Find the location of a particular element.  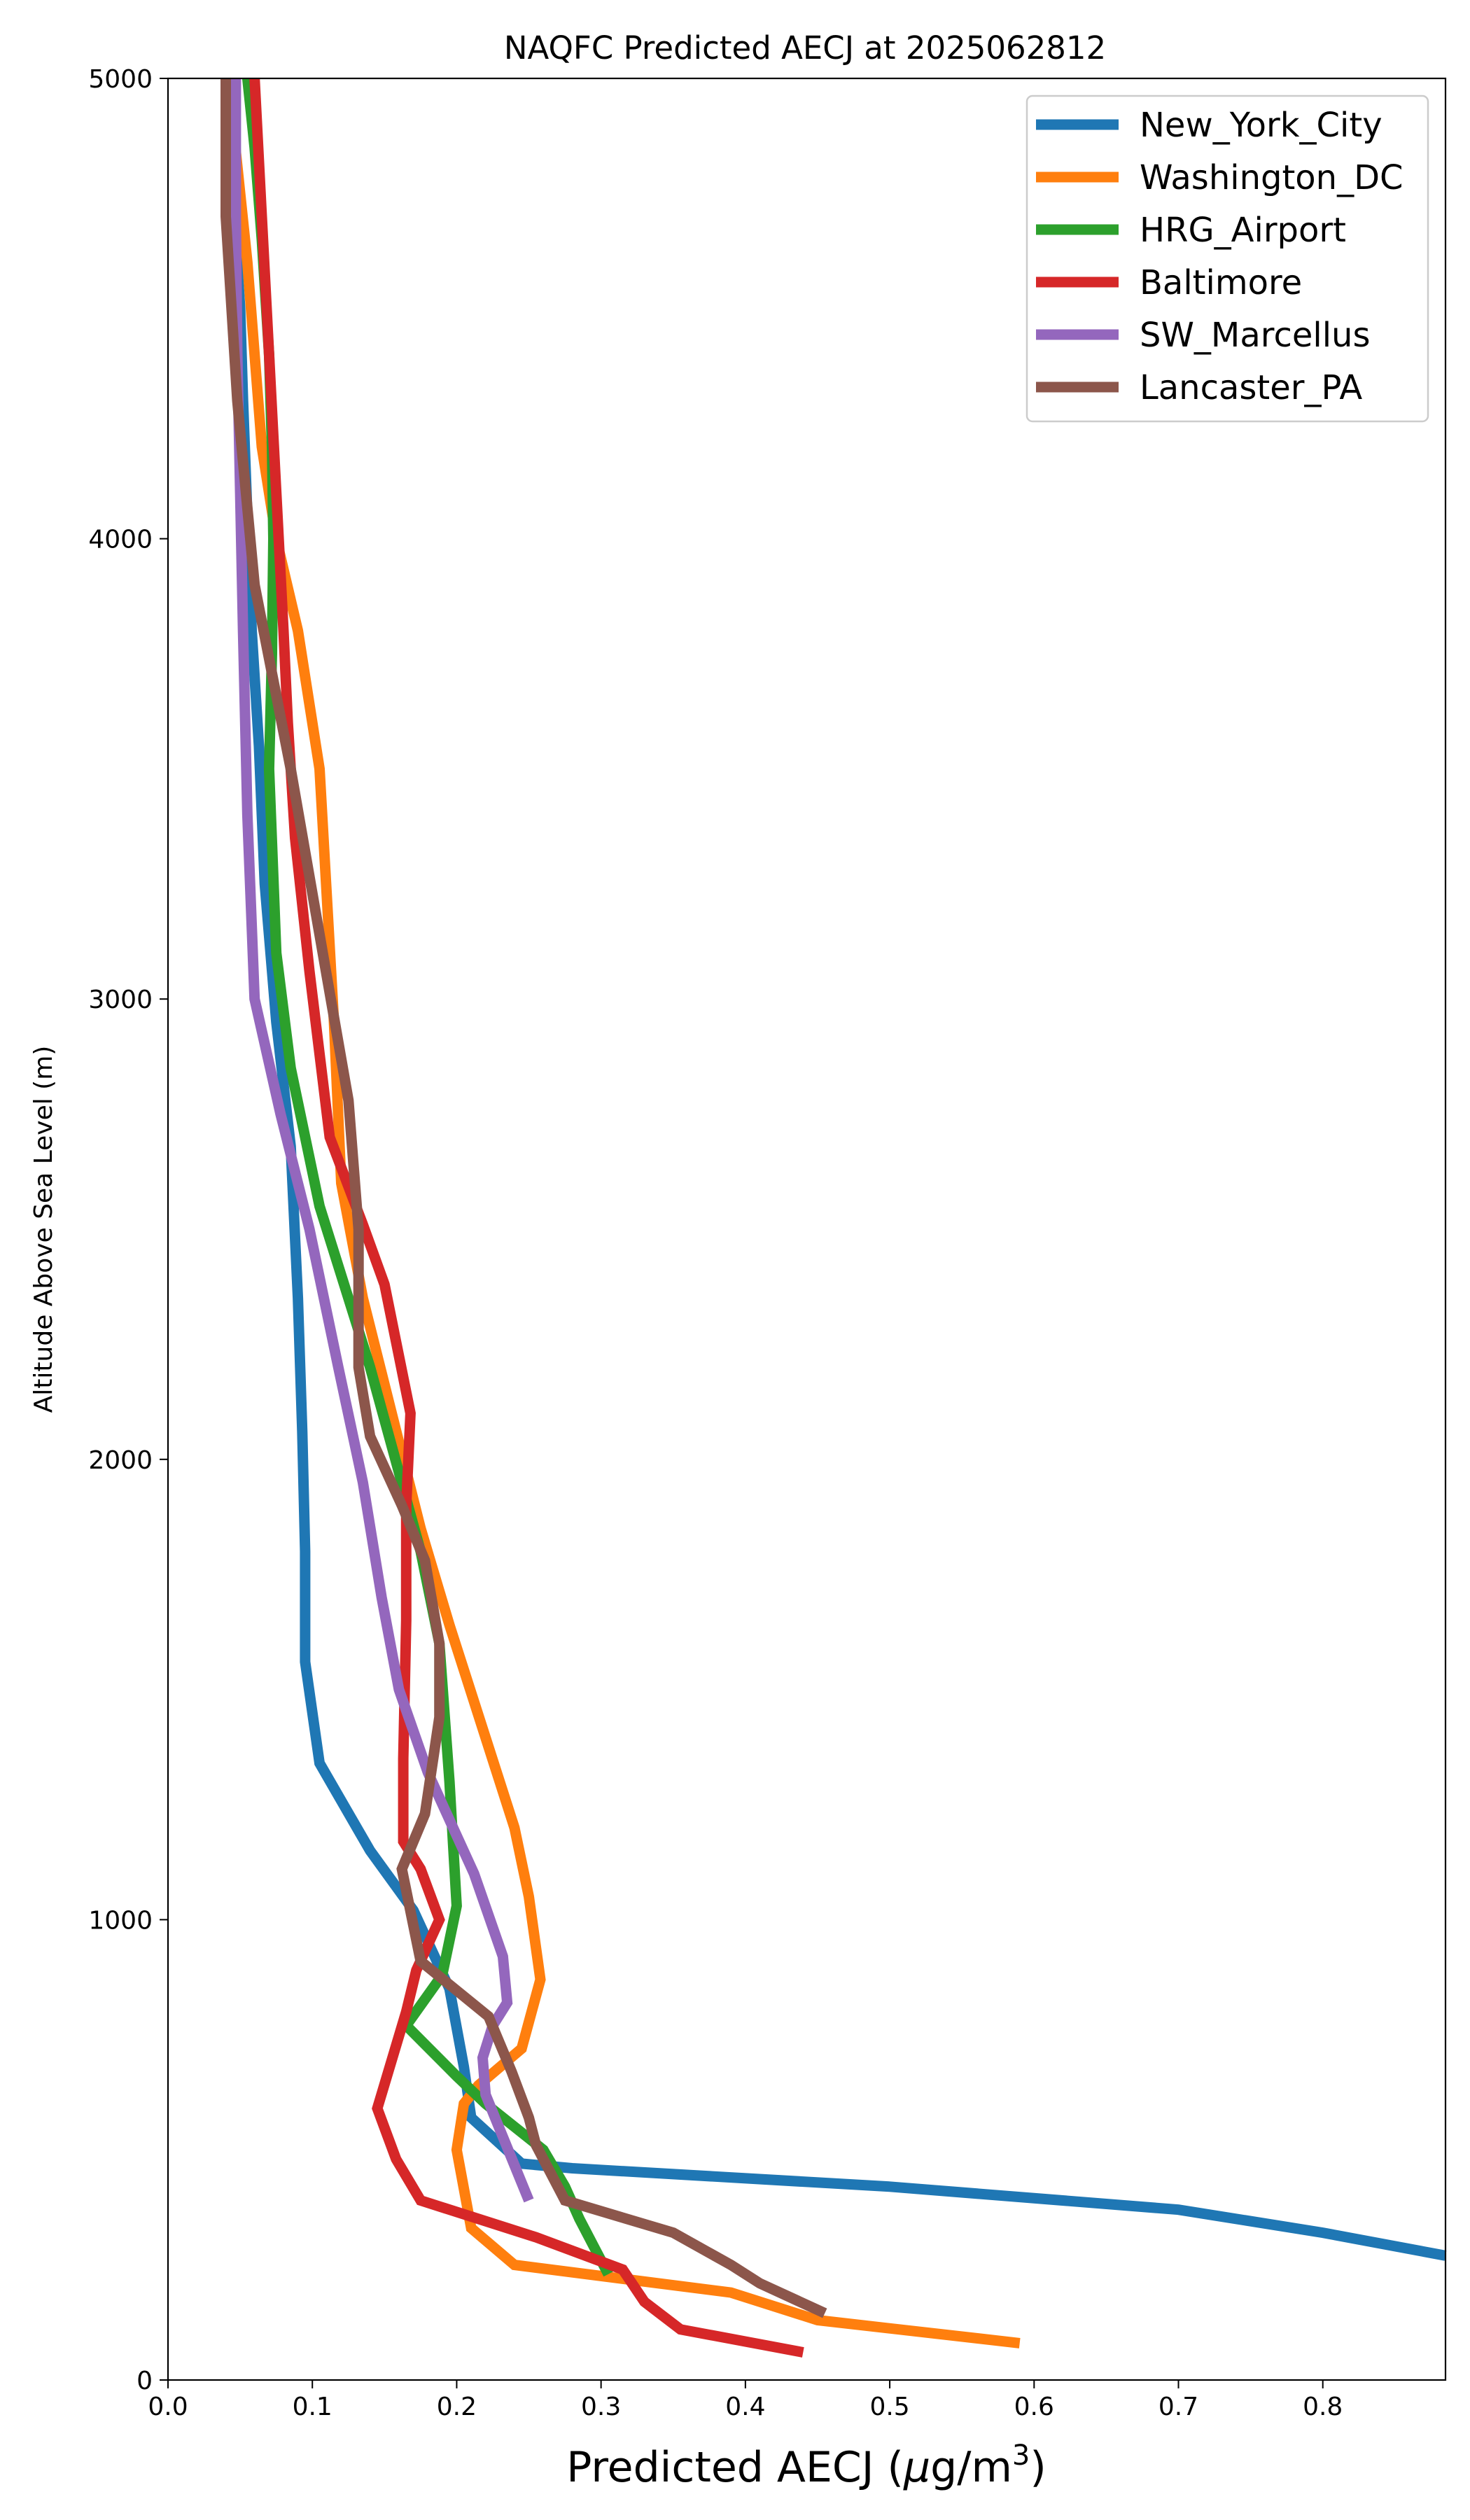

x-axis-label-mu: μ is located at coordinates (916, 2467).